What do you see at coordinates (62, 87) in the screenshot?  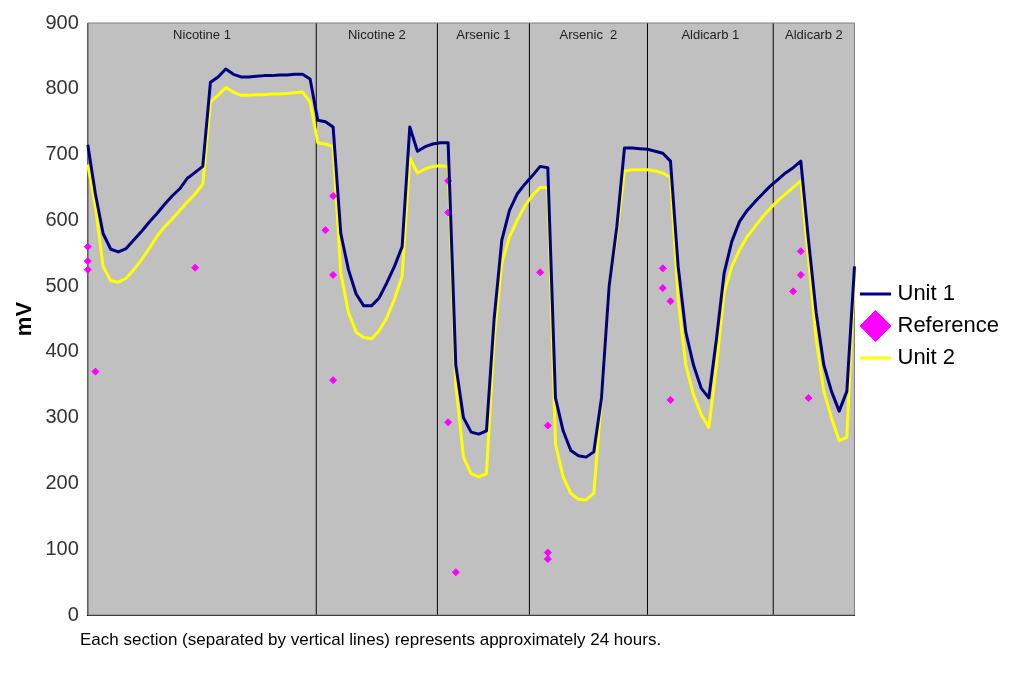 I see `y-tick-label: 800` at bounding box center [62, 87].